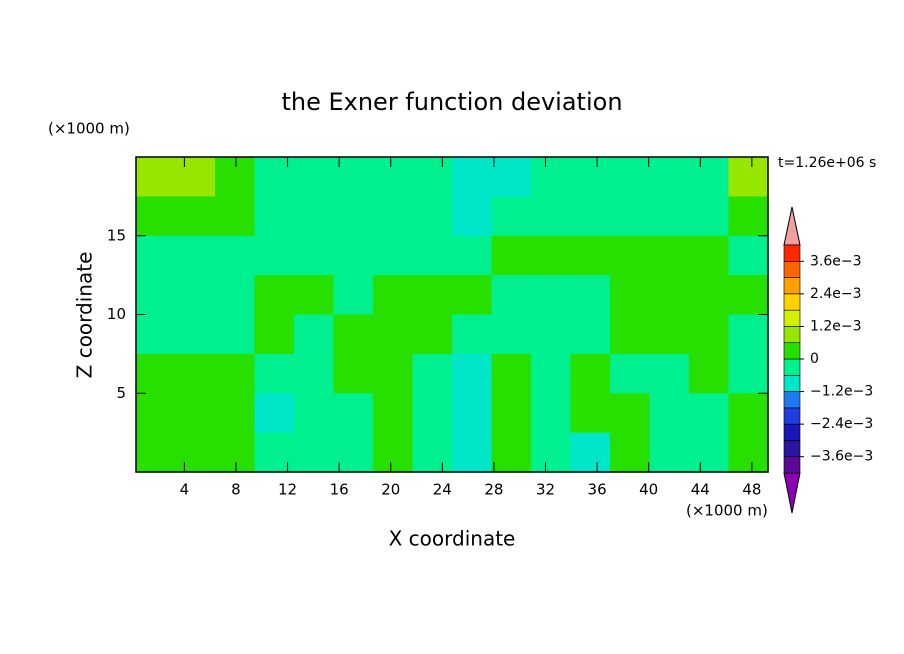 This screenshot has width=904, height=654. Describe the element at coordinates (836, 261) in the screenshot. I see `colorbar-tick-label: 3.6e−3` at that location.